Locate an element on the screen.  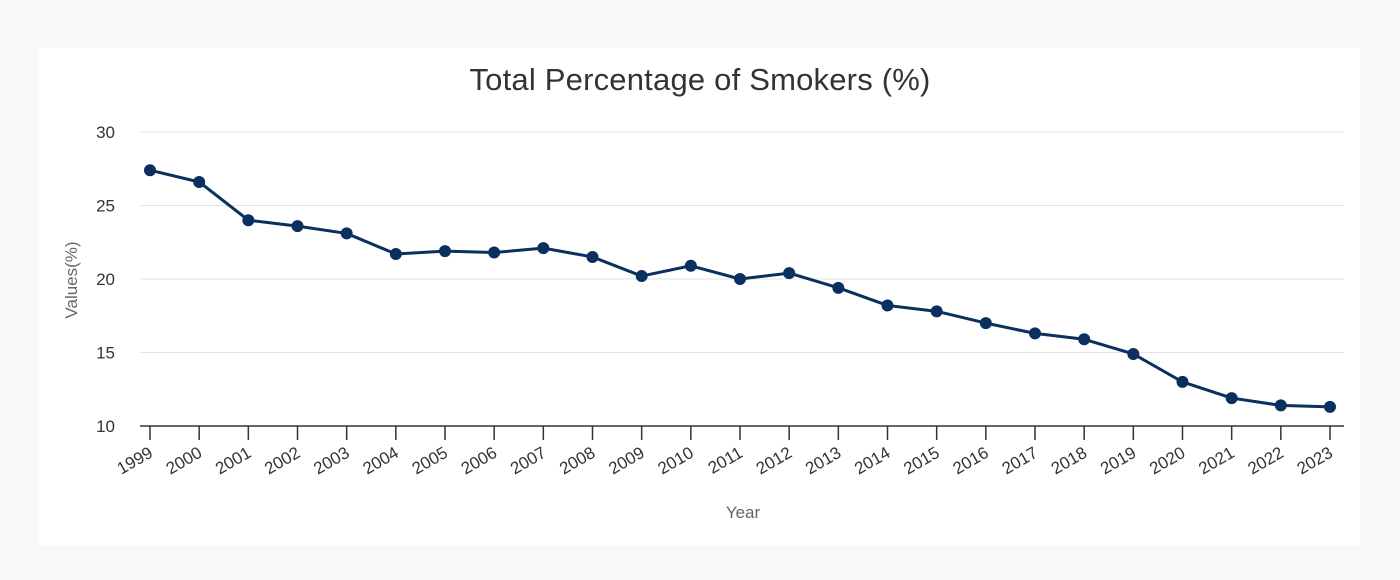
x-tick-label: 2004 is located at coordinates (381, 460).